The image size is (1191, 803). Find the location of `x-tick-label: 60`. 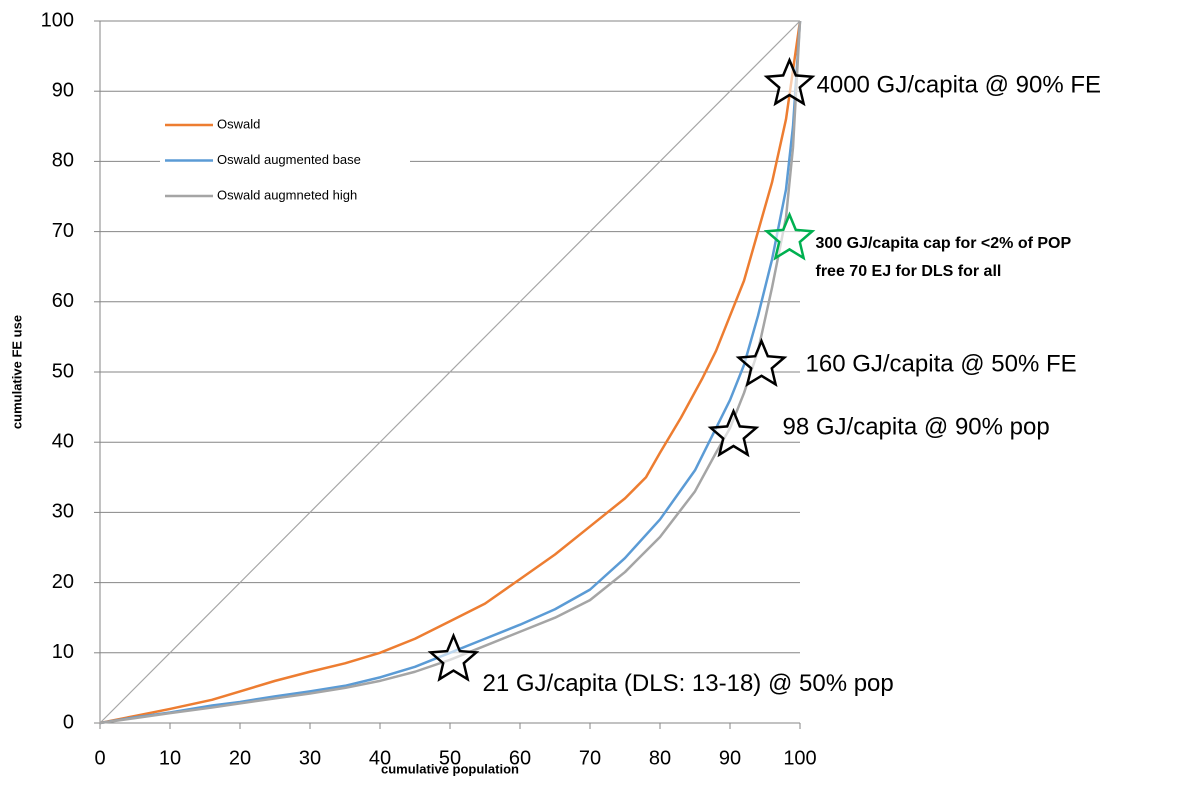

x-tick-label: 60 is located at coordinates (520, 758).